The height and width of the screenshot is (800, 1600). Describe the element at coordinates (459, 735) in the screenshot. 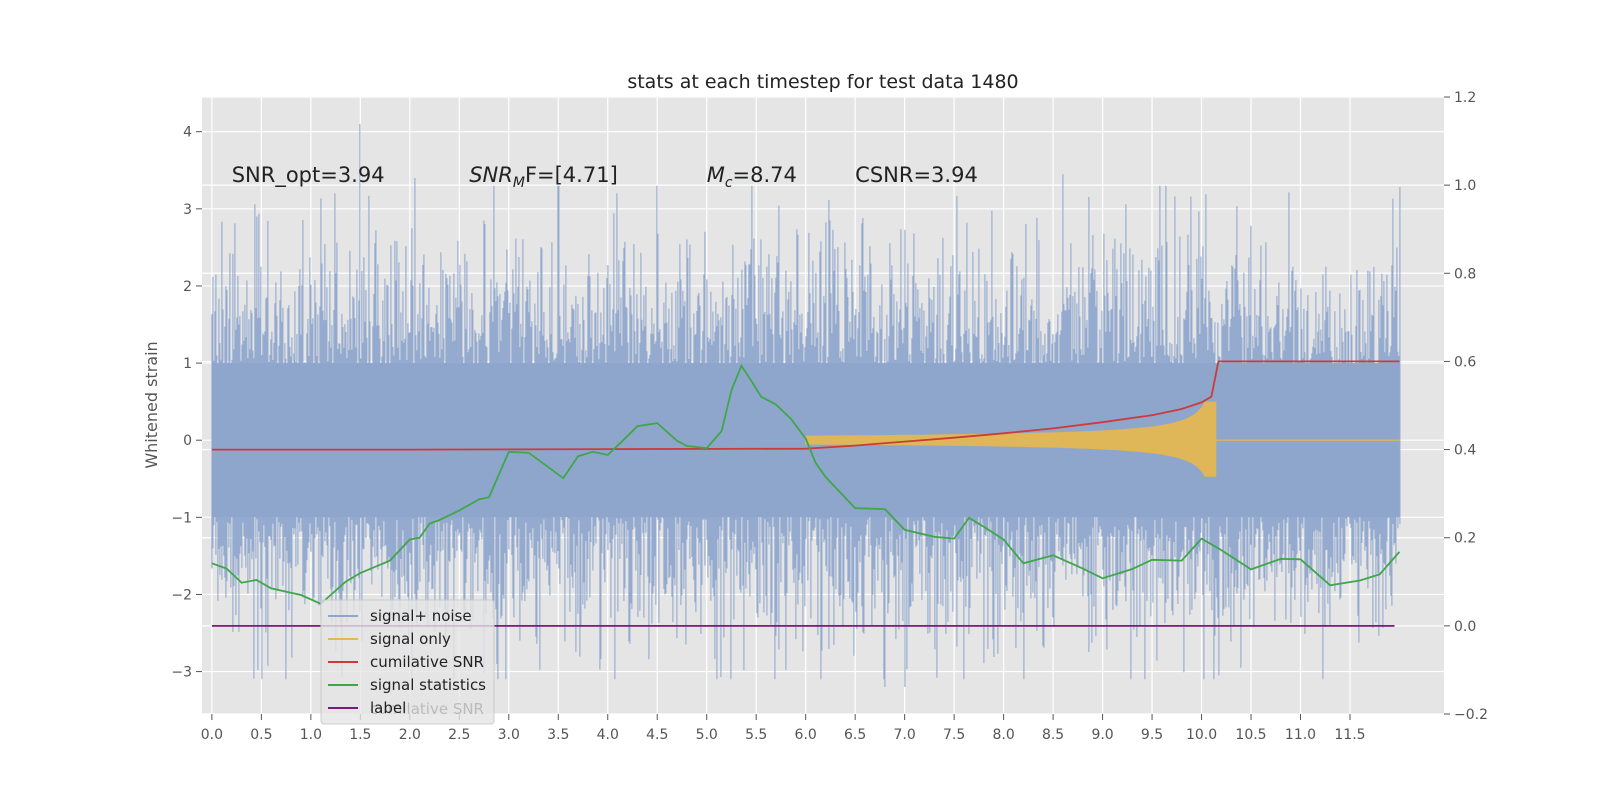

I see `x-tick-label: 2.5` at that location.